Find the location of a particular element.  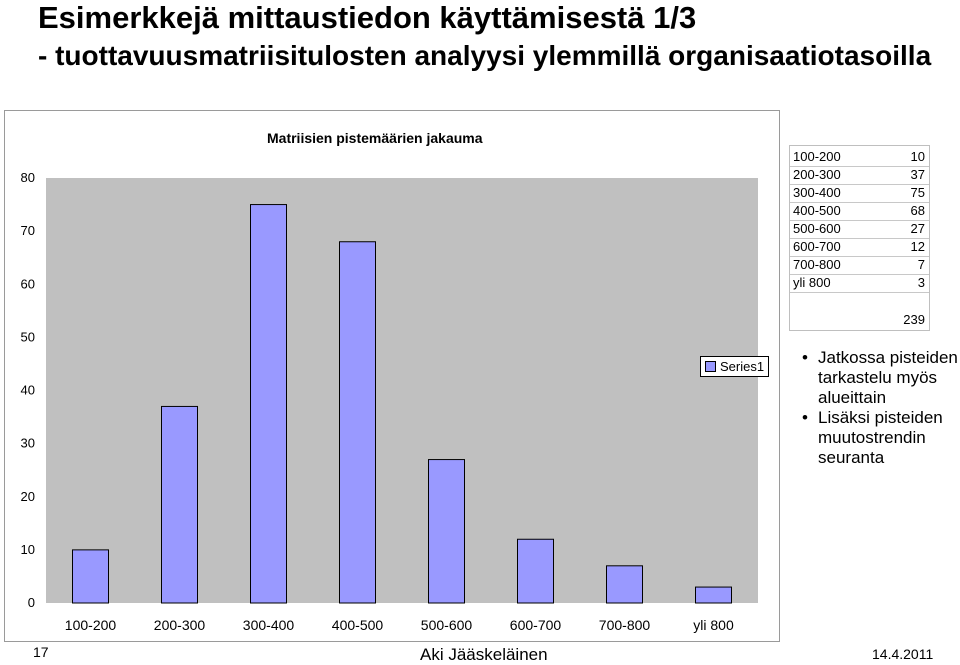

x-tick-label: 600-700 is located at coordinates (536, 625).